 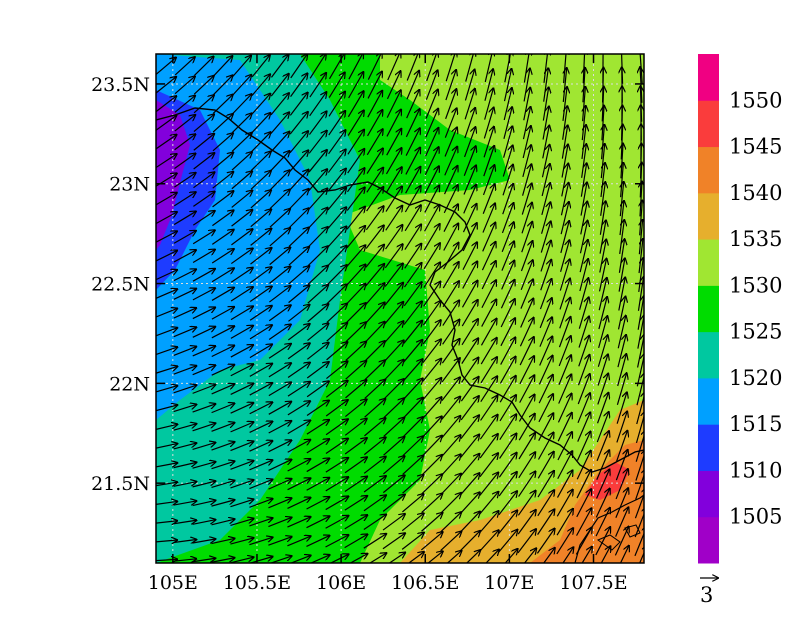 What do you see at coordinates (755, 424) in the screenshot?
I see `colorbar-level-label: 1515` at bounding box center [755, 424].